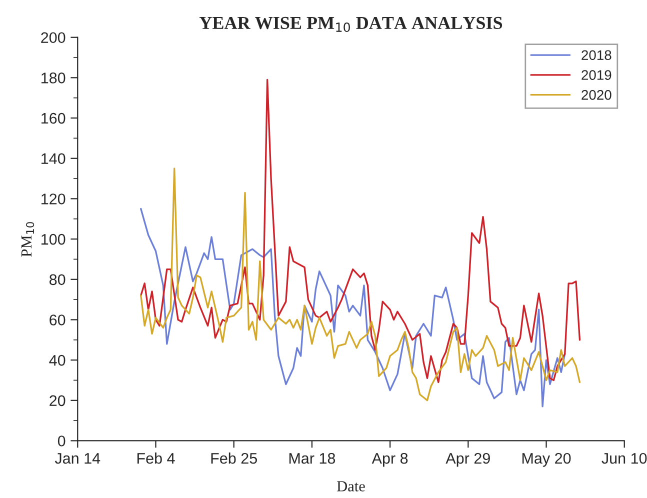 This screenshot has height=498, width=647. Describe the element at coordinates (57, 360) in the screenshot. I see `y-tick-label: 40` at that location.